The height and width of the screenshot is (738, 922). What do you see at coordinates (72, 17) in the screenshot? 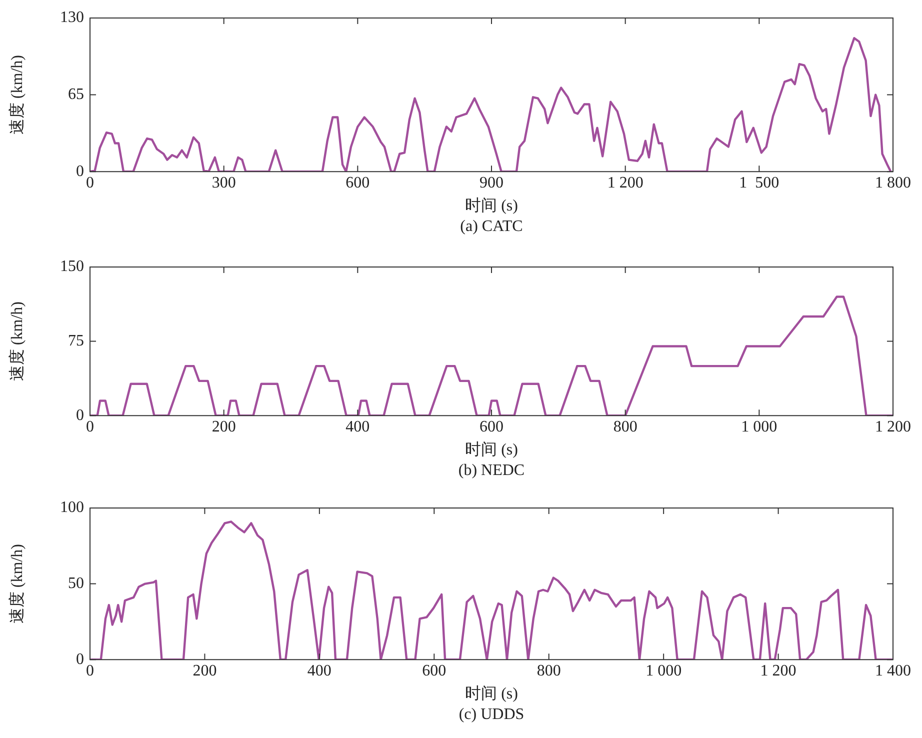
I see `y-tick-label: 130` at bounding box center [72, 17].